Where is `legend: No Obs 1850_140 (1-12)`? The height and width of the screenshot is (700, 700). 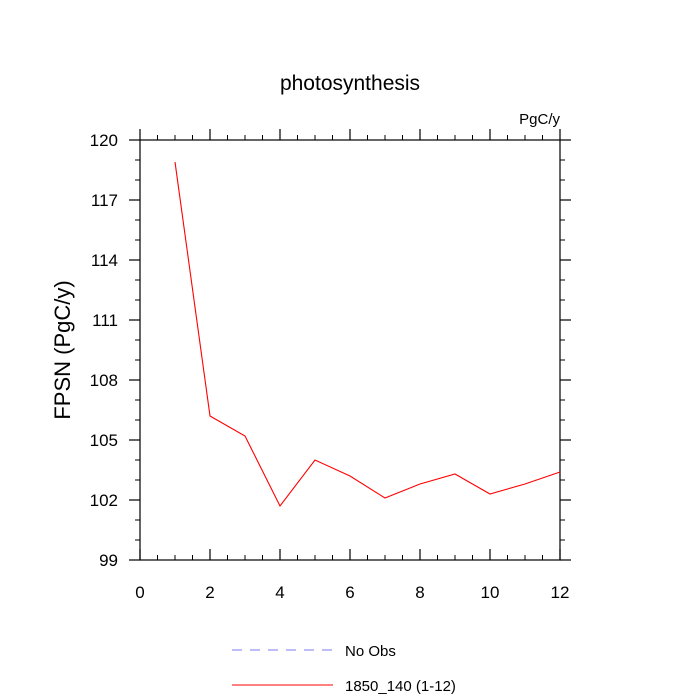 legend: No Obs 1850_140 (1-12) is located at coordinates (344, 669).